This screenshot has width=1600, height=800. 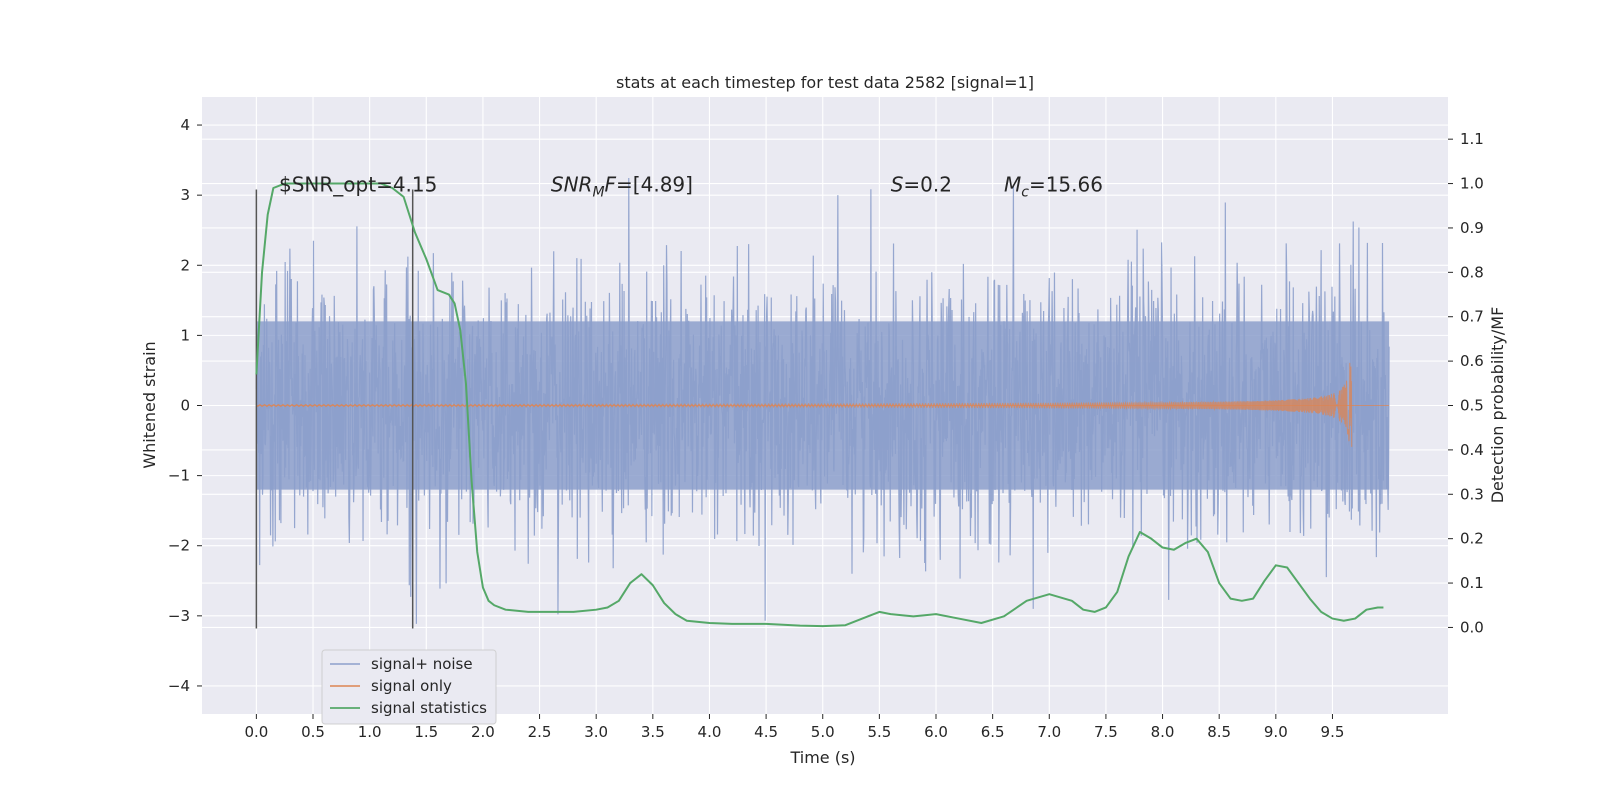 I want to click on y2-axis-label: Detection probability/MF, so click(x=1497, y=405).